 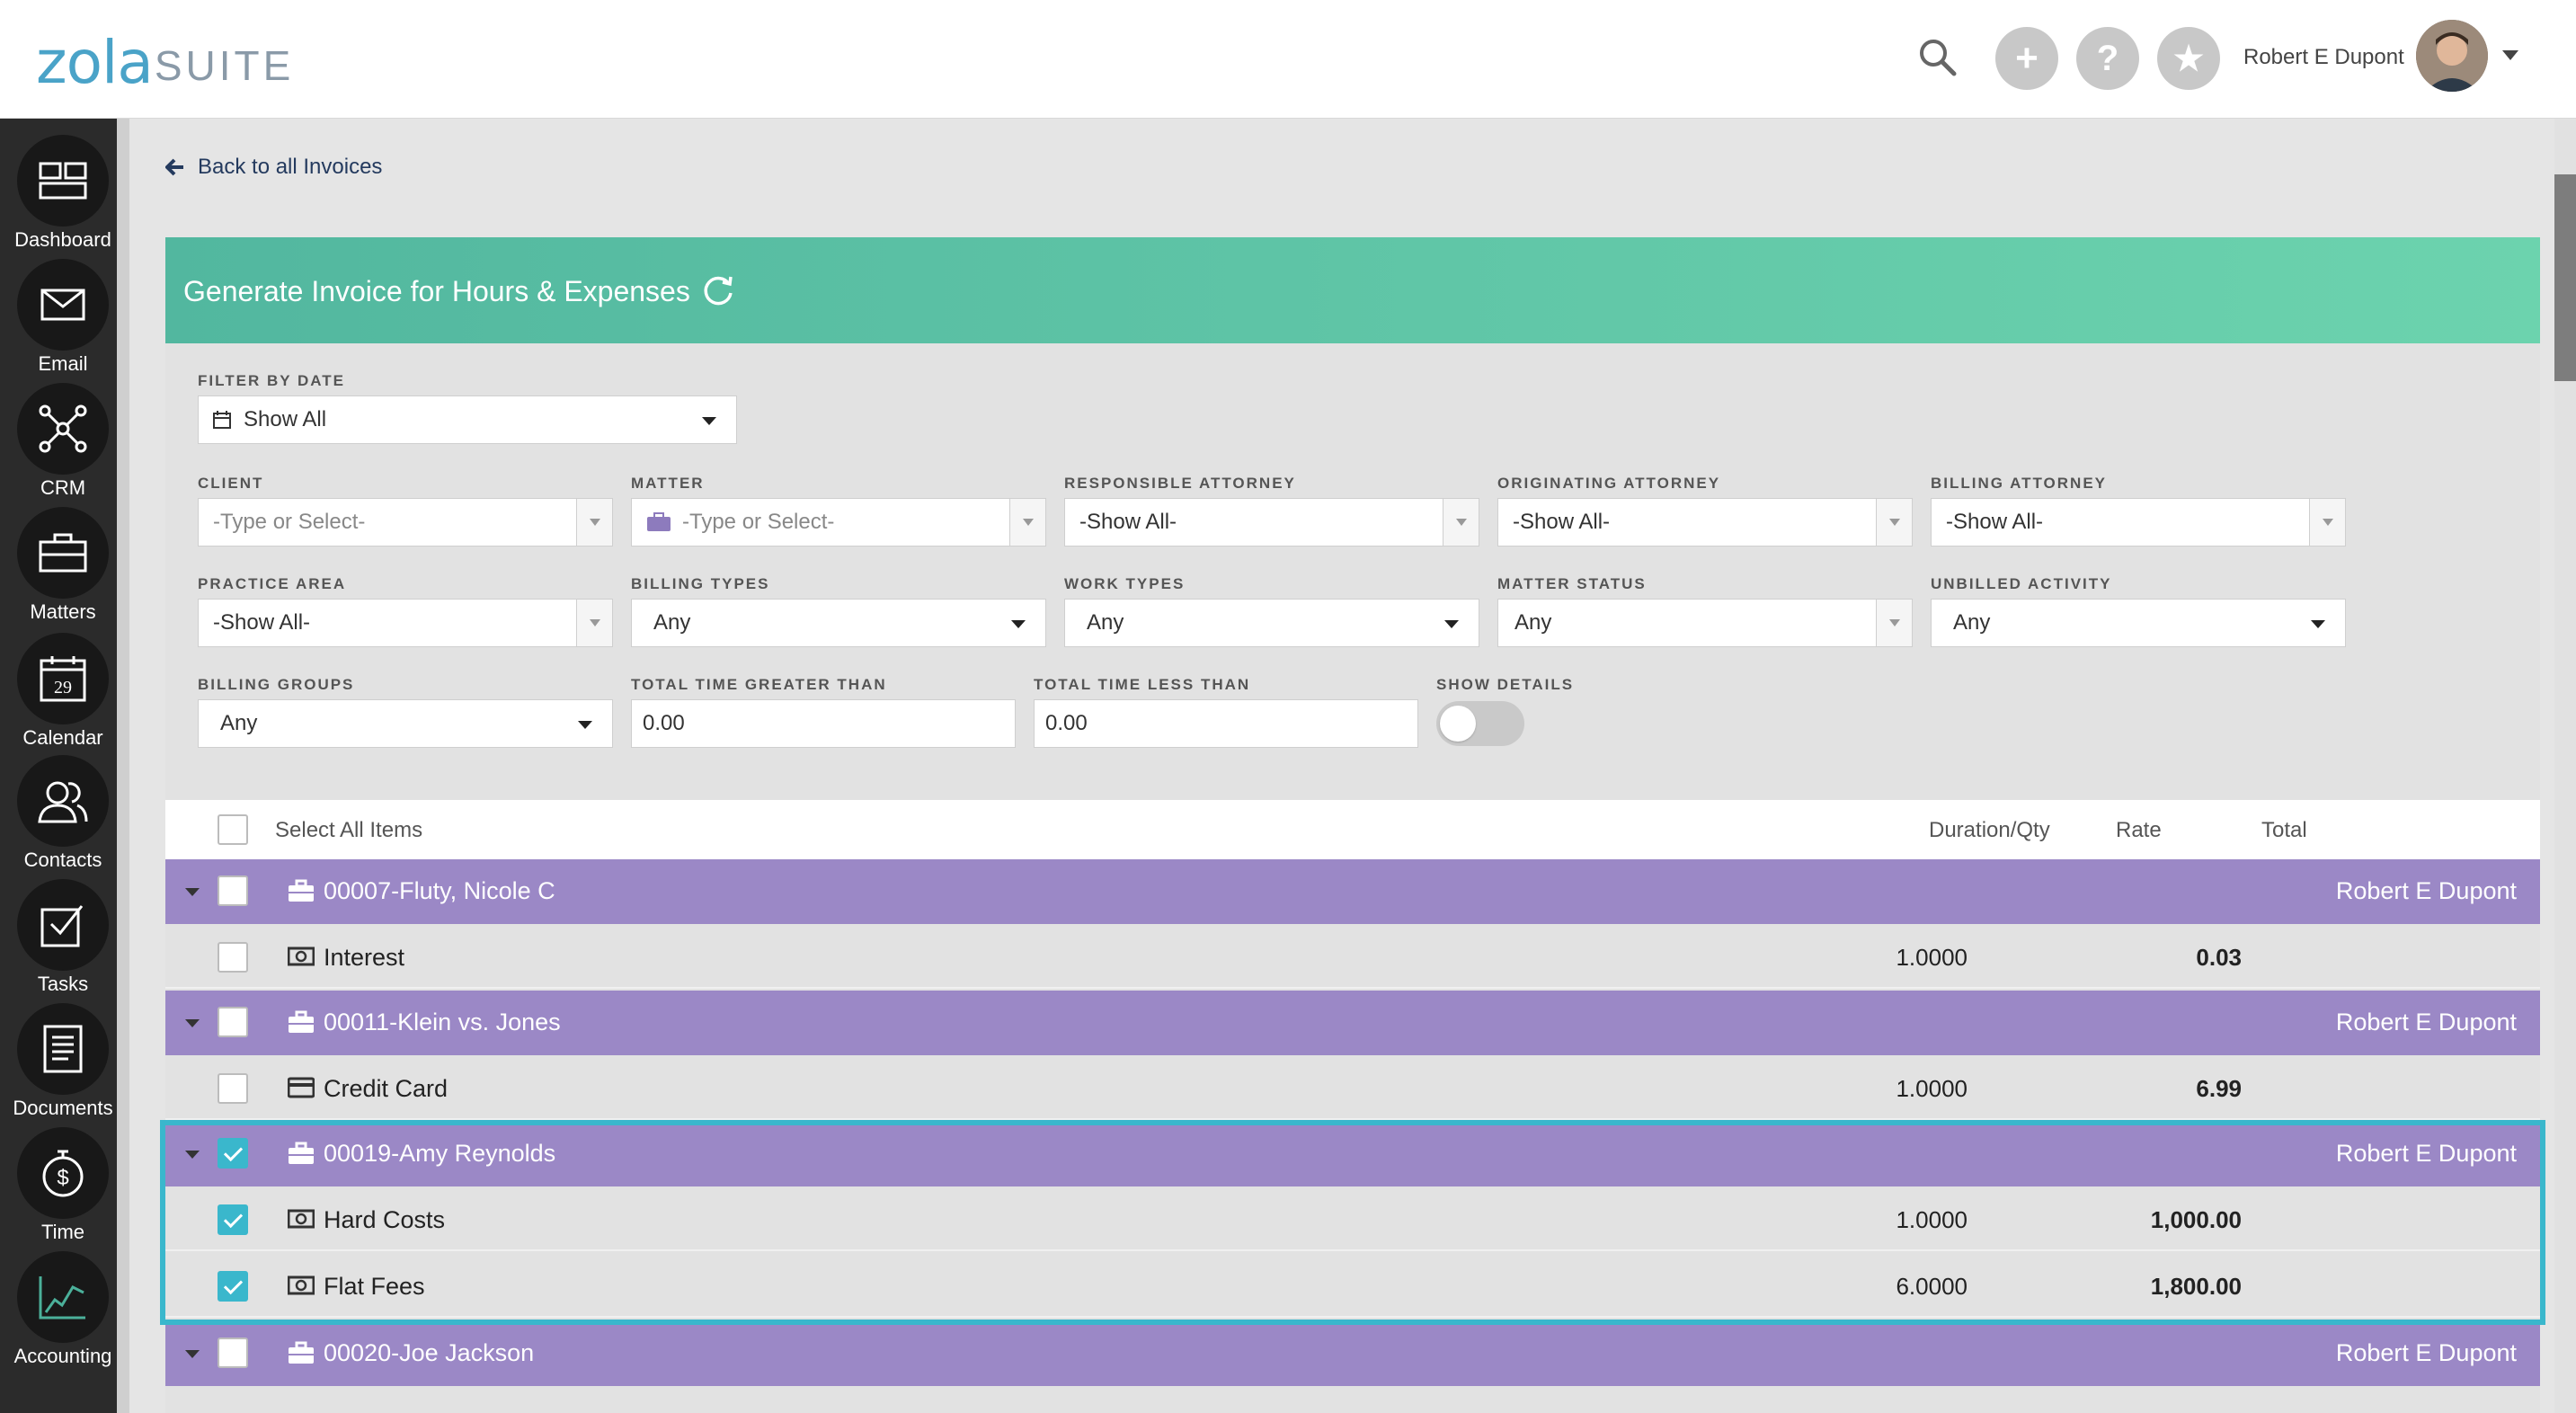 I want to click on table-row: Interest 1.0000 0.03, so click(x=1352, y=956).